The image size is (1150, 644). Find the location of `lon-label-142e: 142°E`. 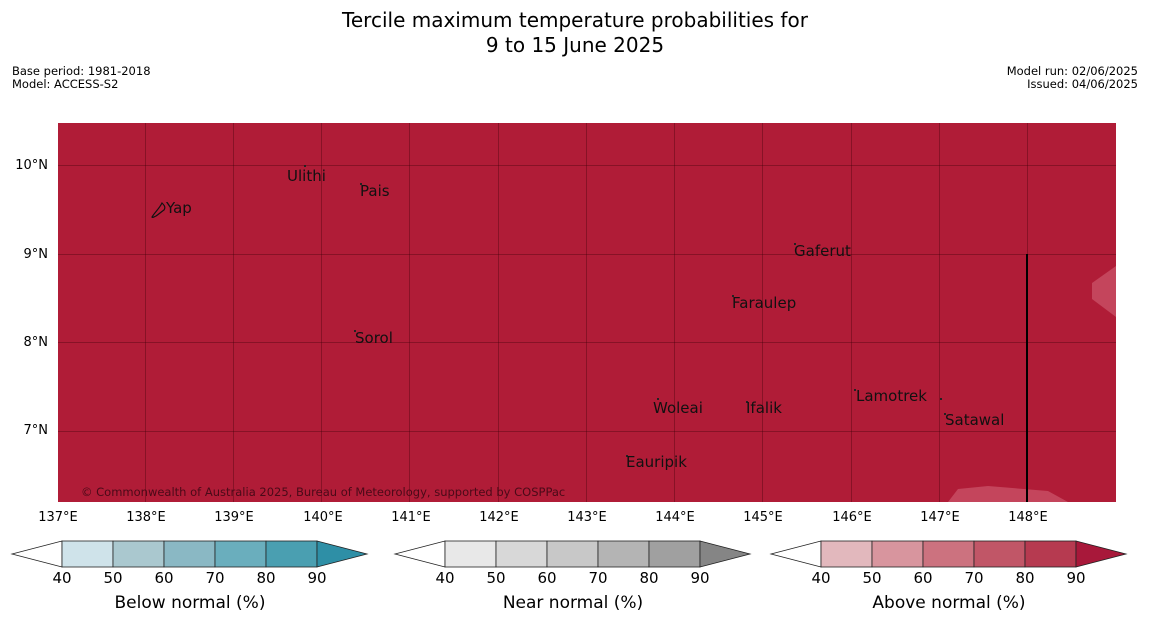

lon-label-142e: 142°E is located at coordinates (499, 517).